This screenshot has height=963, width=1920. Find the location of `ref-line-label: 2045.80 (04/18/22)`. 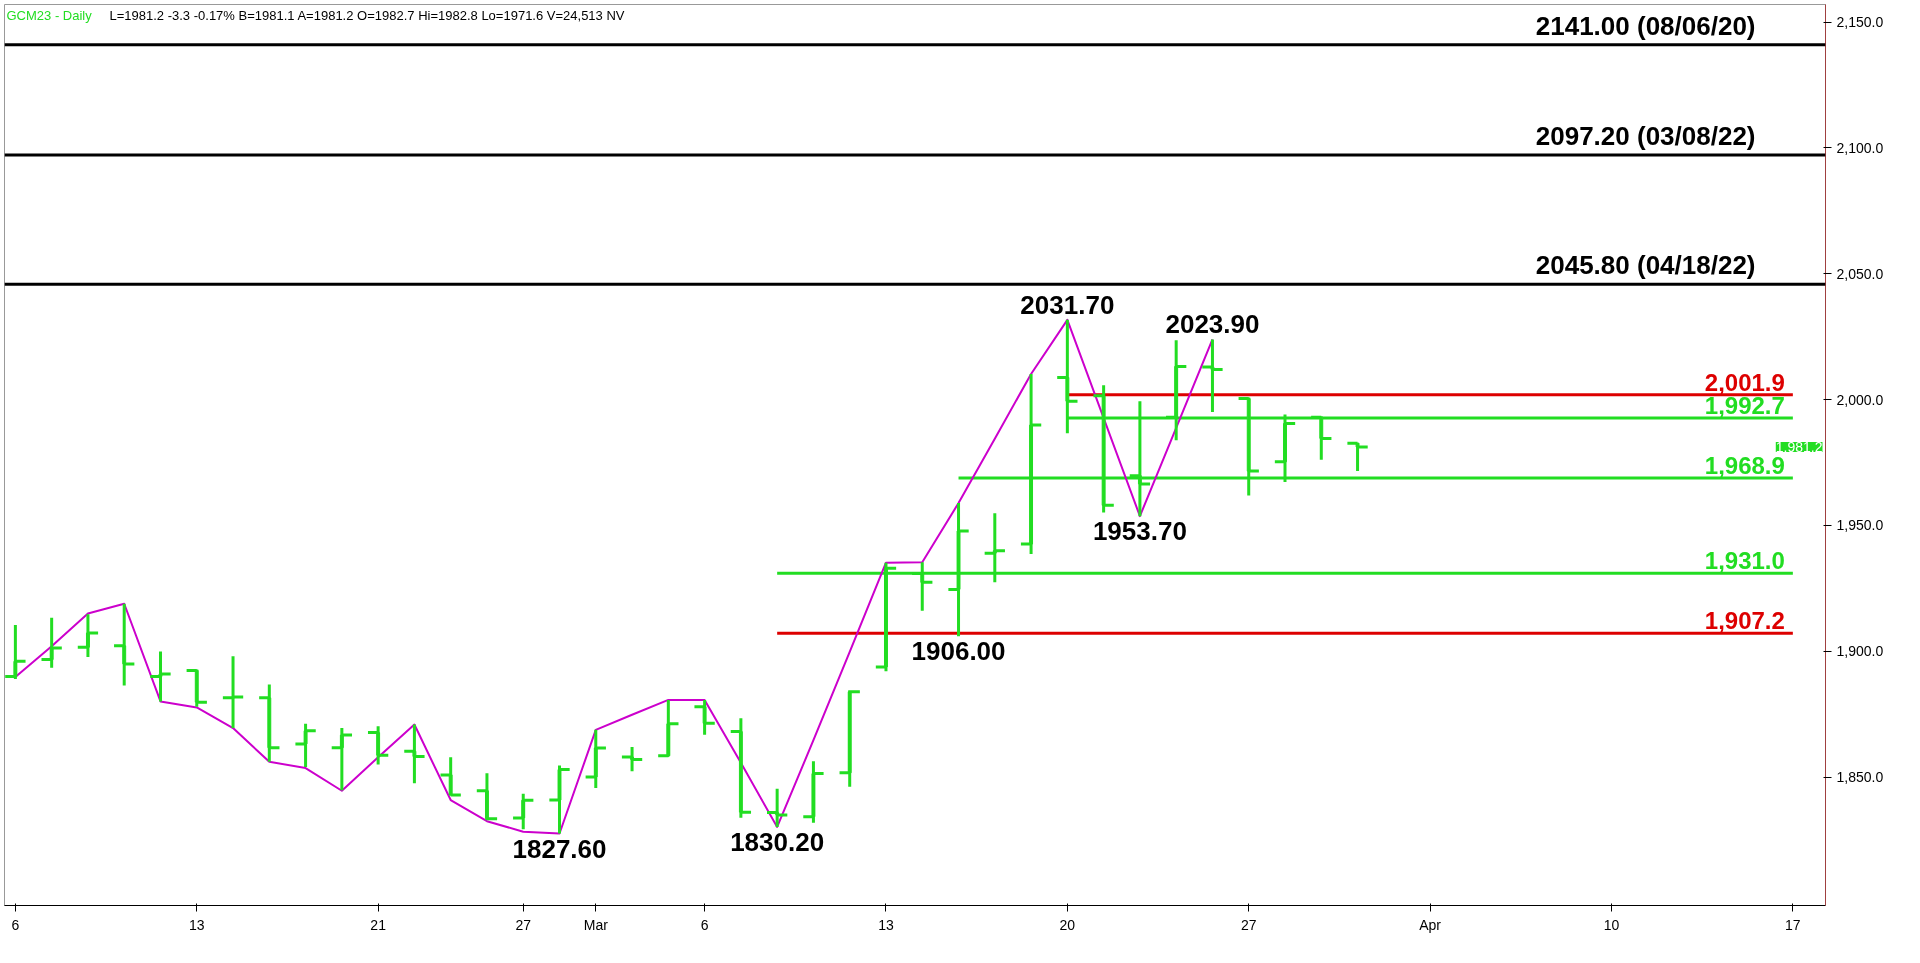

ref-line-label: 2045.80 (04/18/22) is located at coordinates (1645, 265).